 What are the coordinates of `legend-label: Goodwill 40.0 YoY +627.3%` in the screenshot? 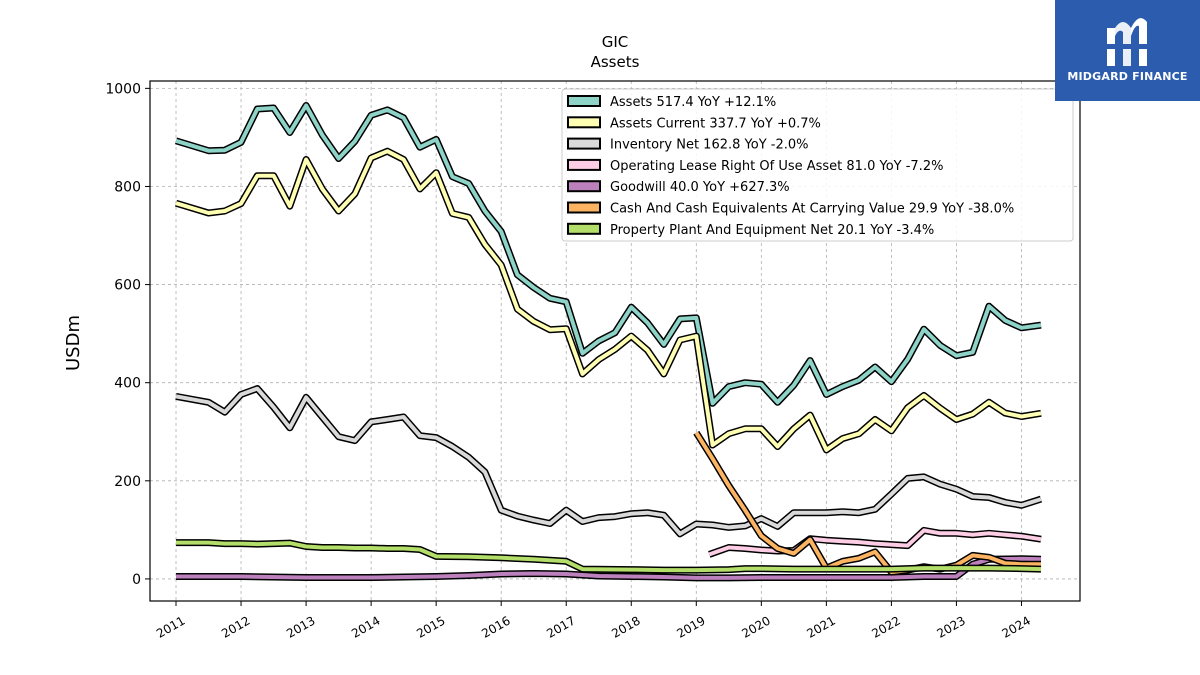 It's located at (700, 187).